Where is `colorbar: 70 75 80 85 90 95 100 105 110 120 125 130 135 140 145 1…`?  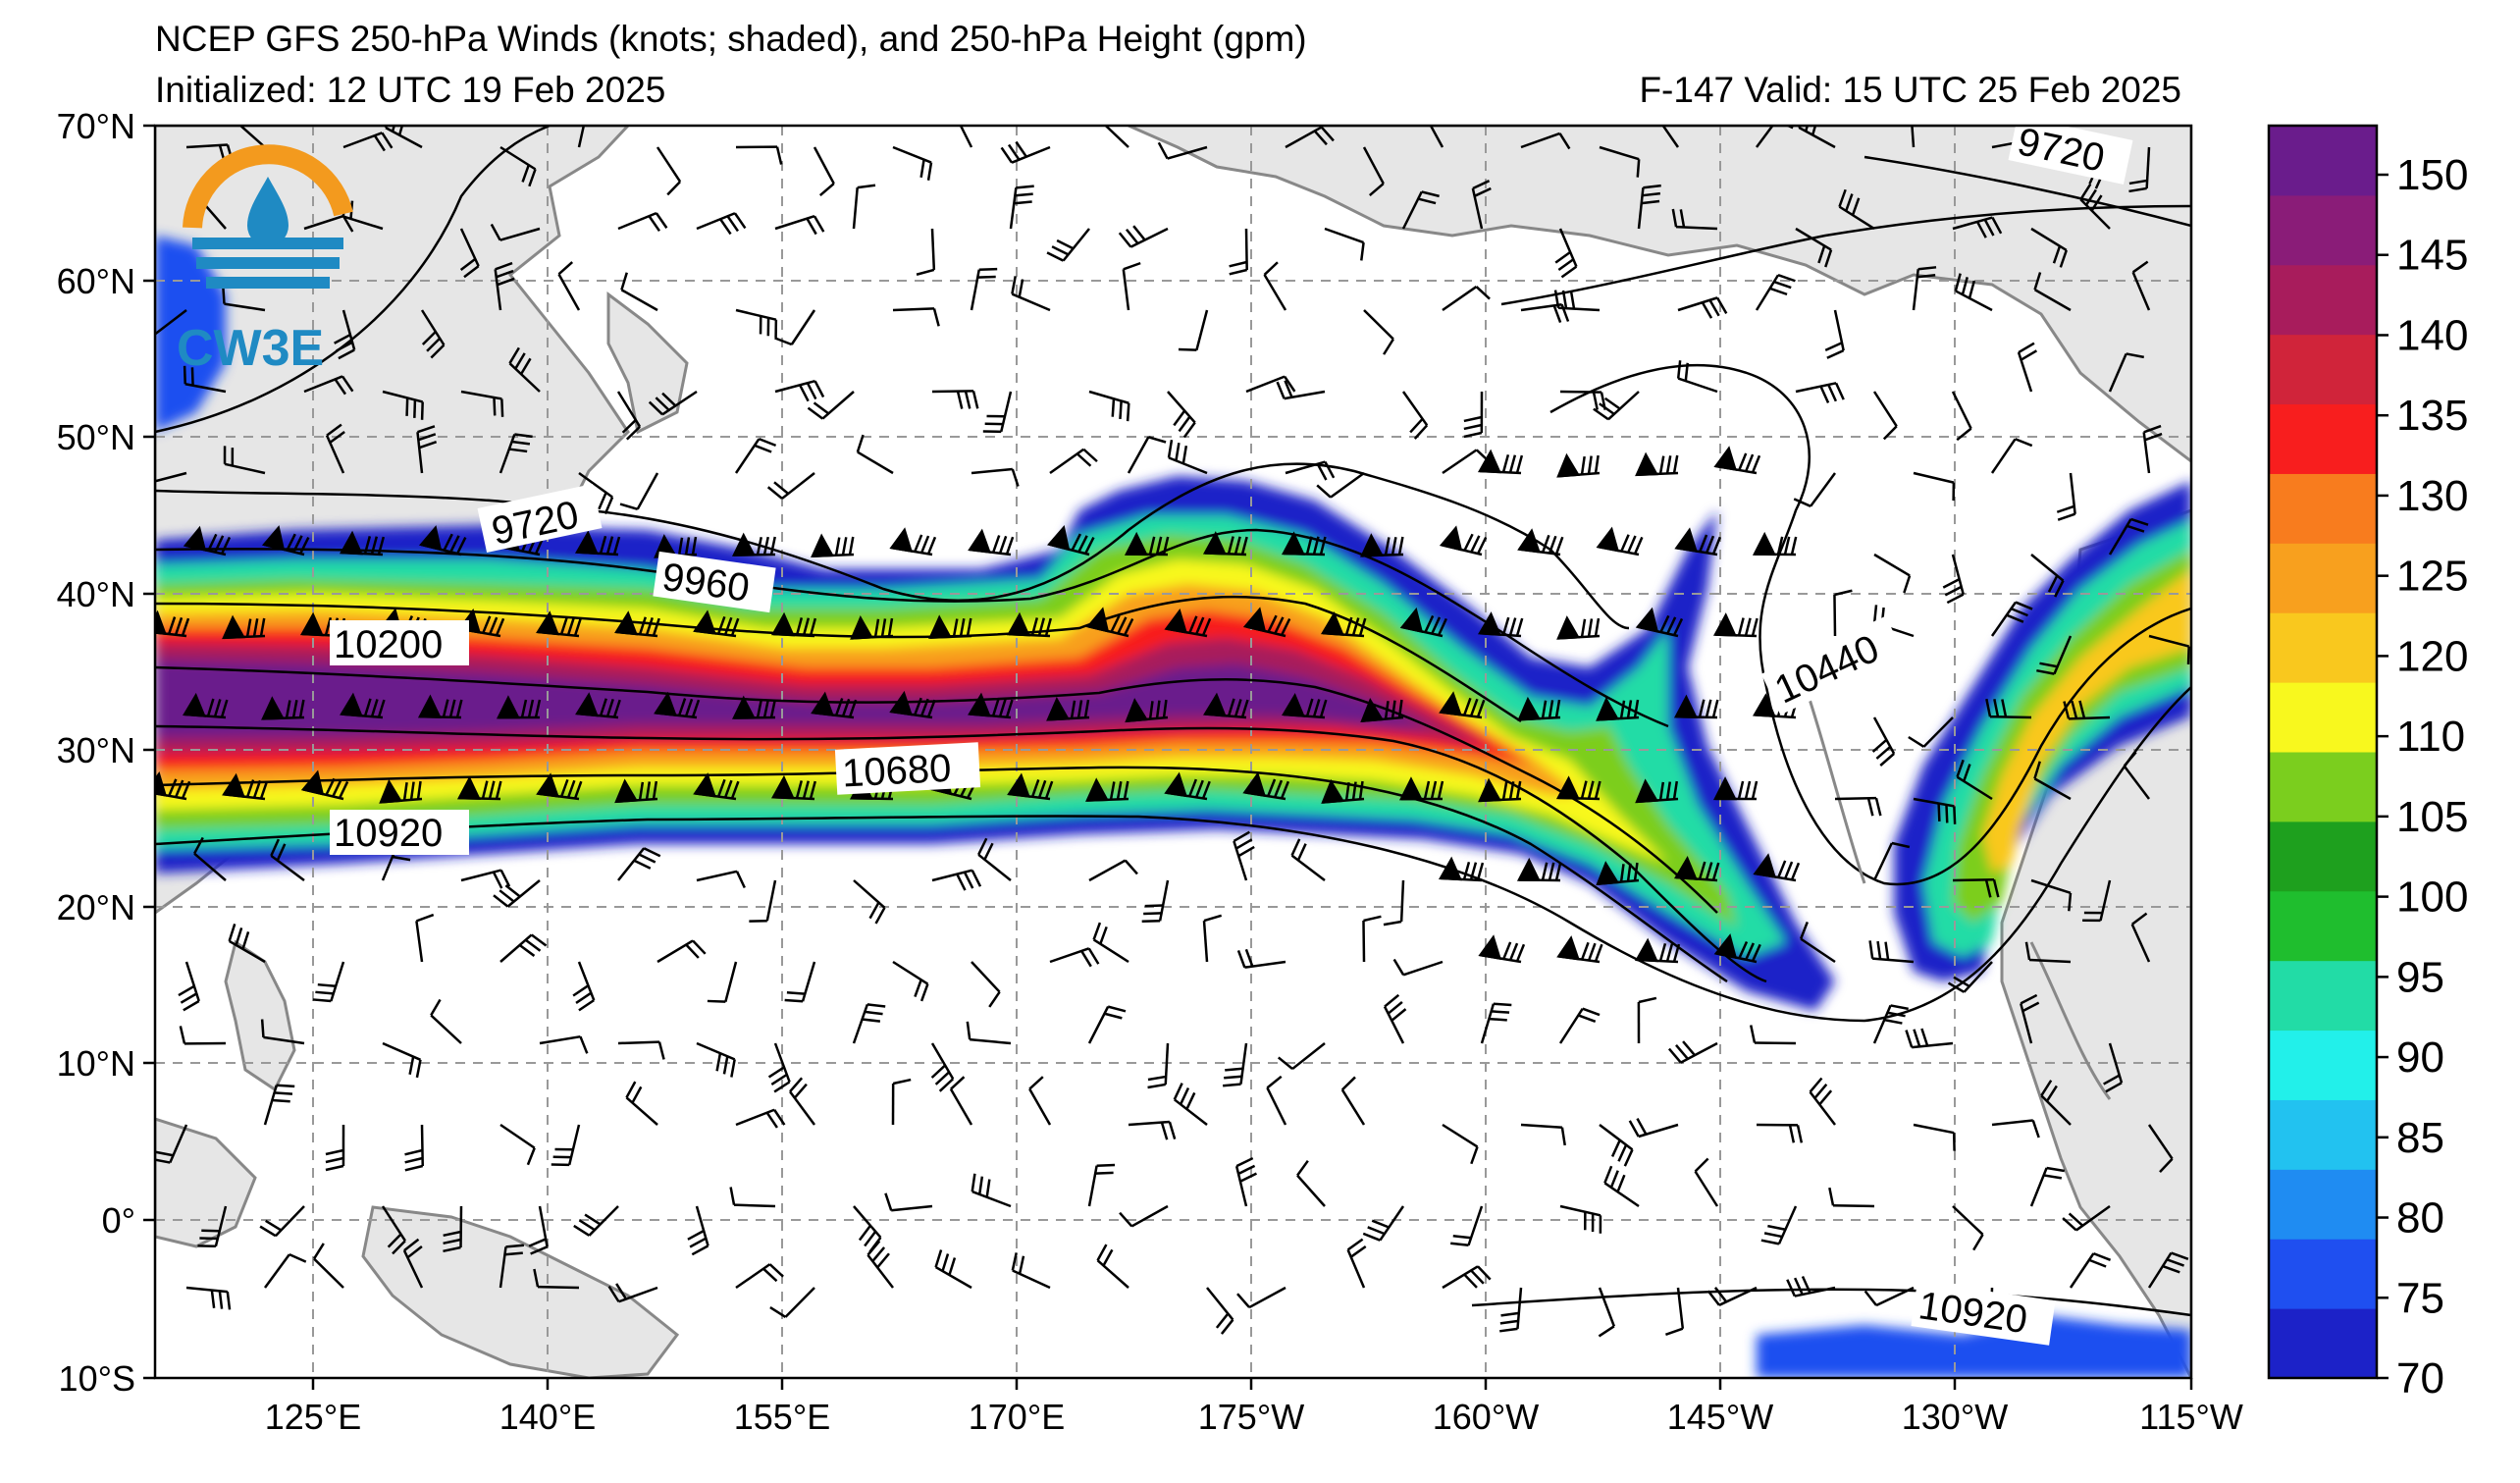
colorbar: 70 75 80 85 90 95 100 105 110 120 125 130 135 140 145 1… is located at coordinates (2367, 764).